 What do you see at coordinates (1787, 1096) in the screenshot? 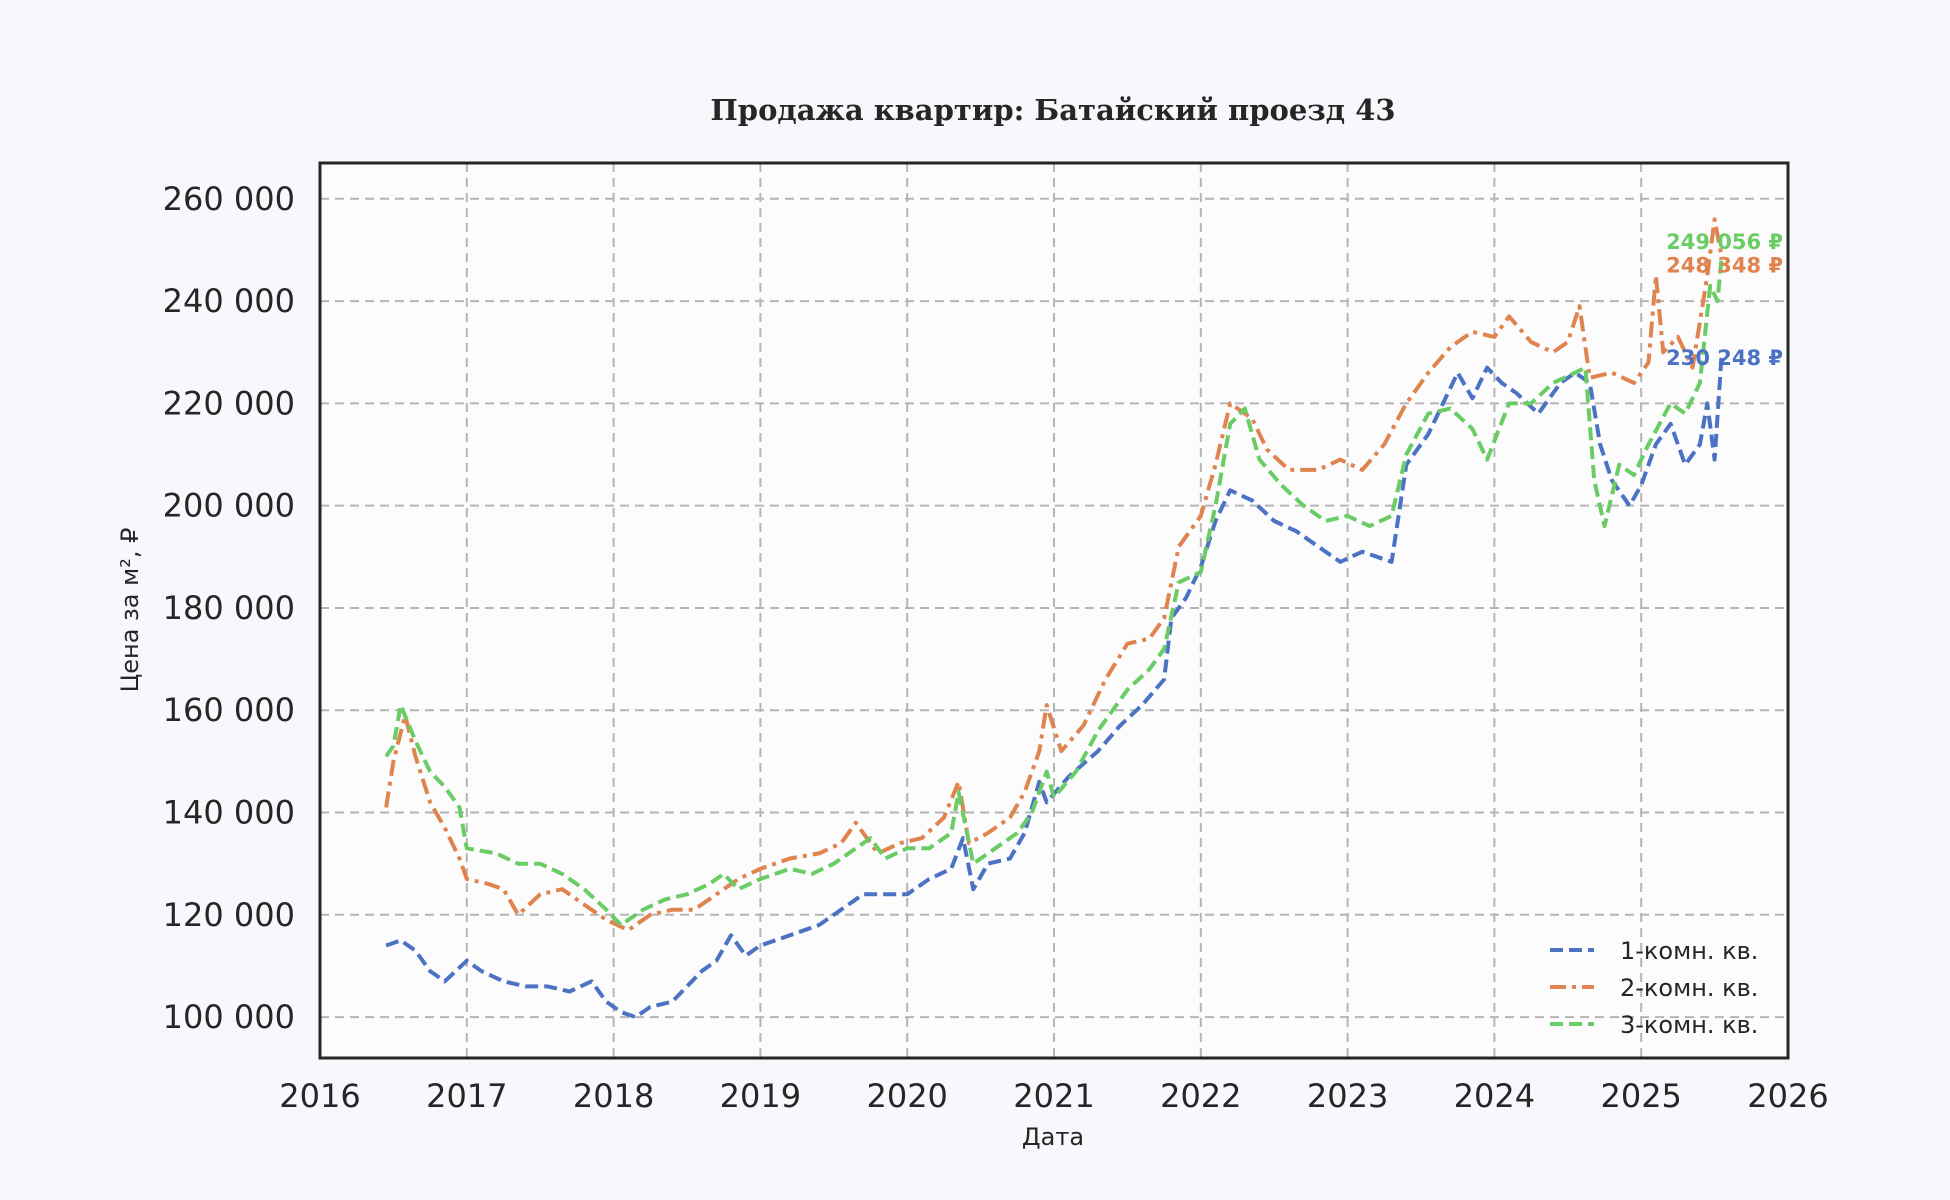
I see `x-tick-label-10: 2026` at bounding box center [1787, 1096].